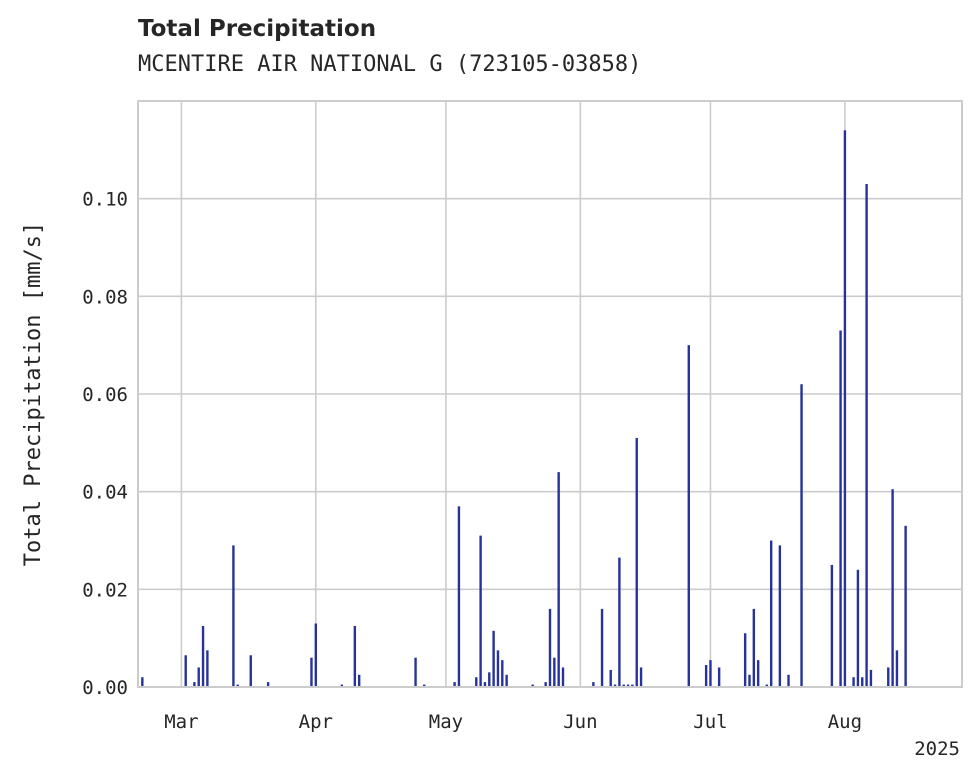  What do you see at coordinates (580, 722) in the screenshot?
I see `x-tick-label: Jun` at bounding box center [580, 722].